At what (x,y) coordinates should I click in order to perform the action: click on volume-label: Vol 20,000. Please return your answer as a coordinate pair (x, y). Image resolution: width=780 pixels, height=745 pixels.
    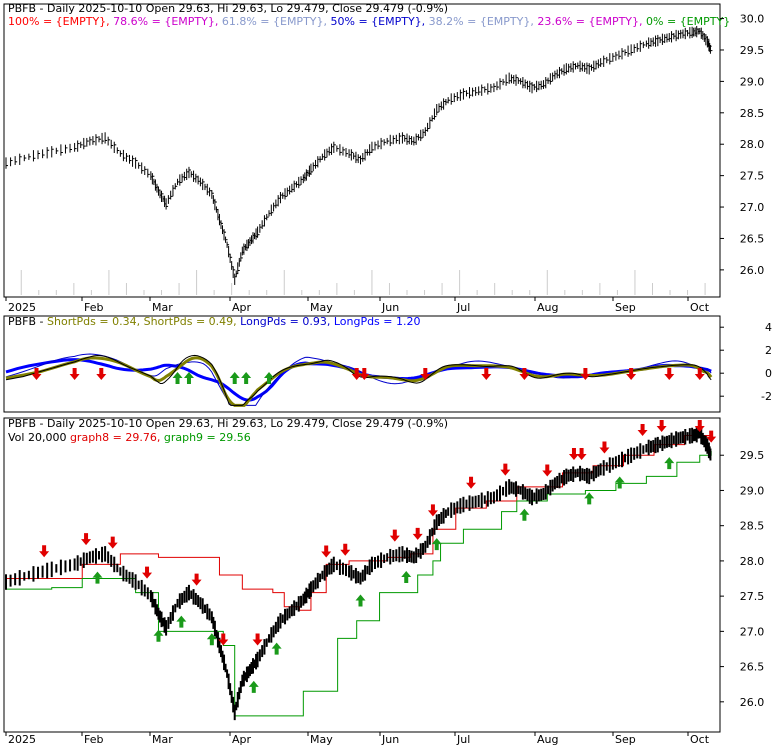
    Looking at the image, I should click on (39, 437).